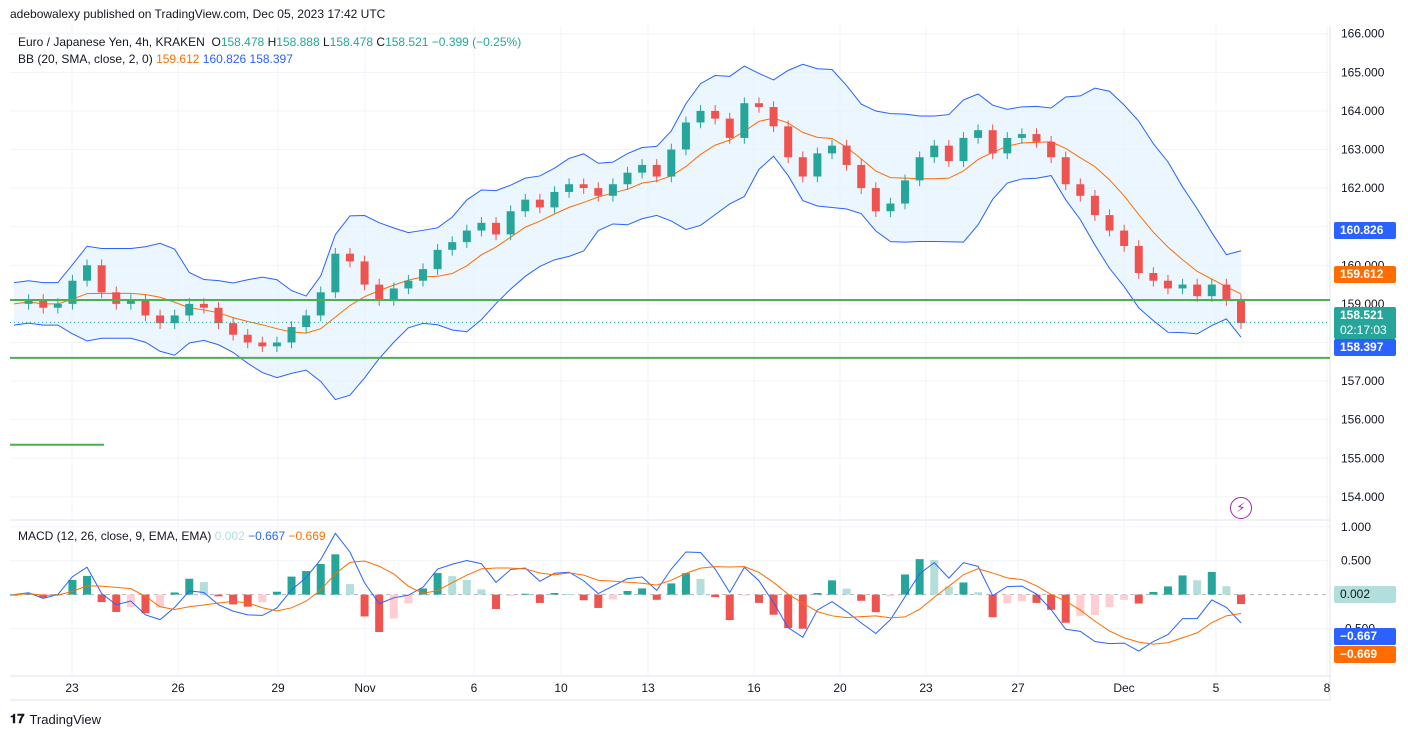  What do you see at coordinates (1327, 688) in the screenshot?
I see `time-tick-label: 8` at bounding box center [1327, 688].